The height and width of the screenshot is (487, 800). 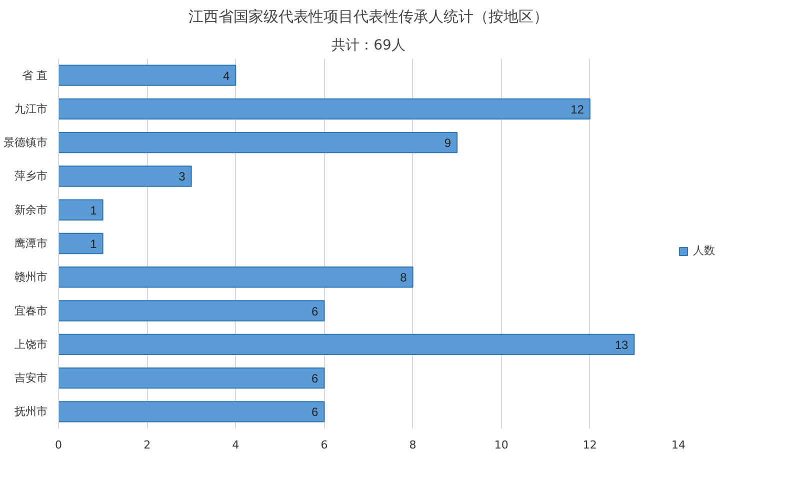 I want to click on y-tick-label: 九江市, so click(x=31, y=109).